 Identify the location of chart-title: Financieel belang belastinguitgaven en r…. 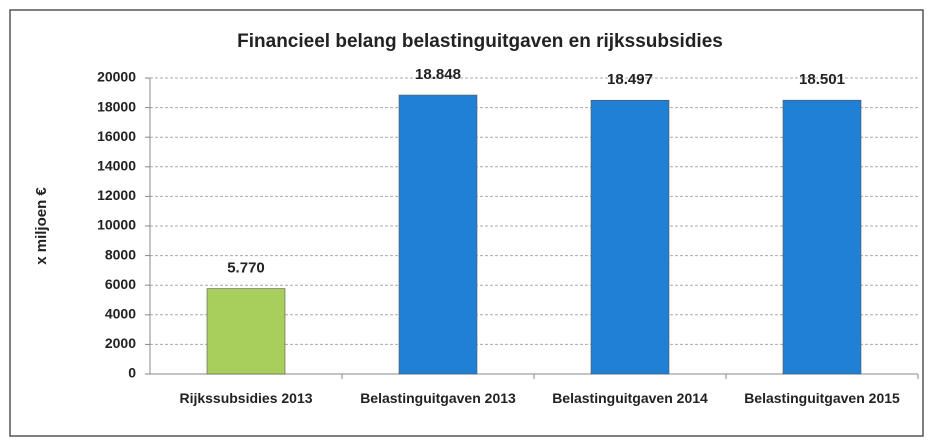
(480, 41).